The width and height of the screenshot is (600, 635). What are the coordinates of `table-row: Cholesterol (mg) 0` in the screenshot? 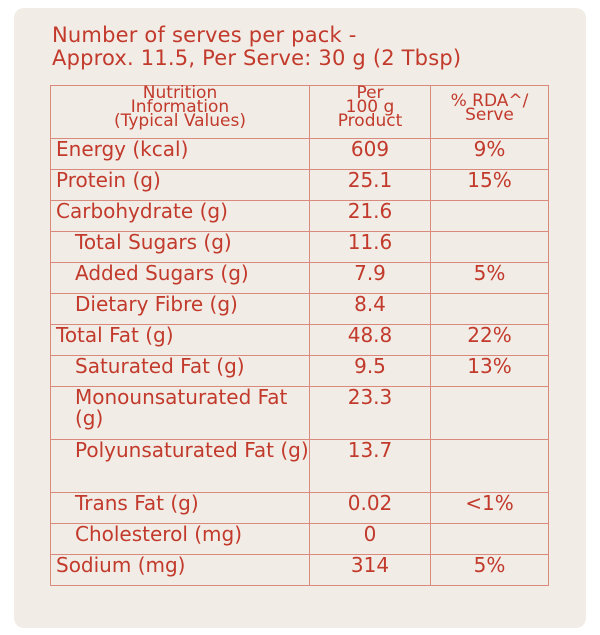 It's located at (299, 539).